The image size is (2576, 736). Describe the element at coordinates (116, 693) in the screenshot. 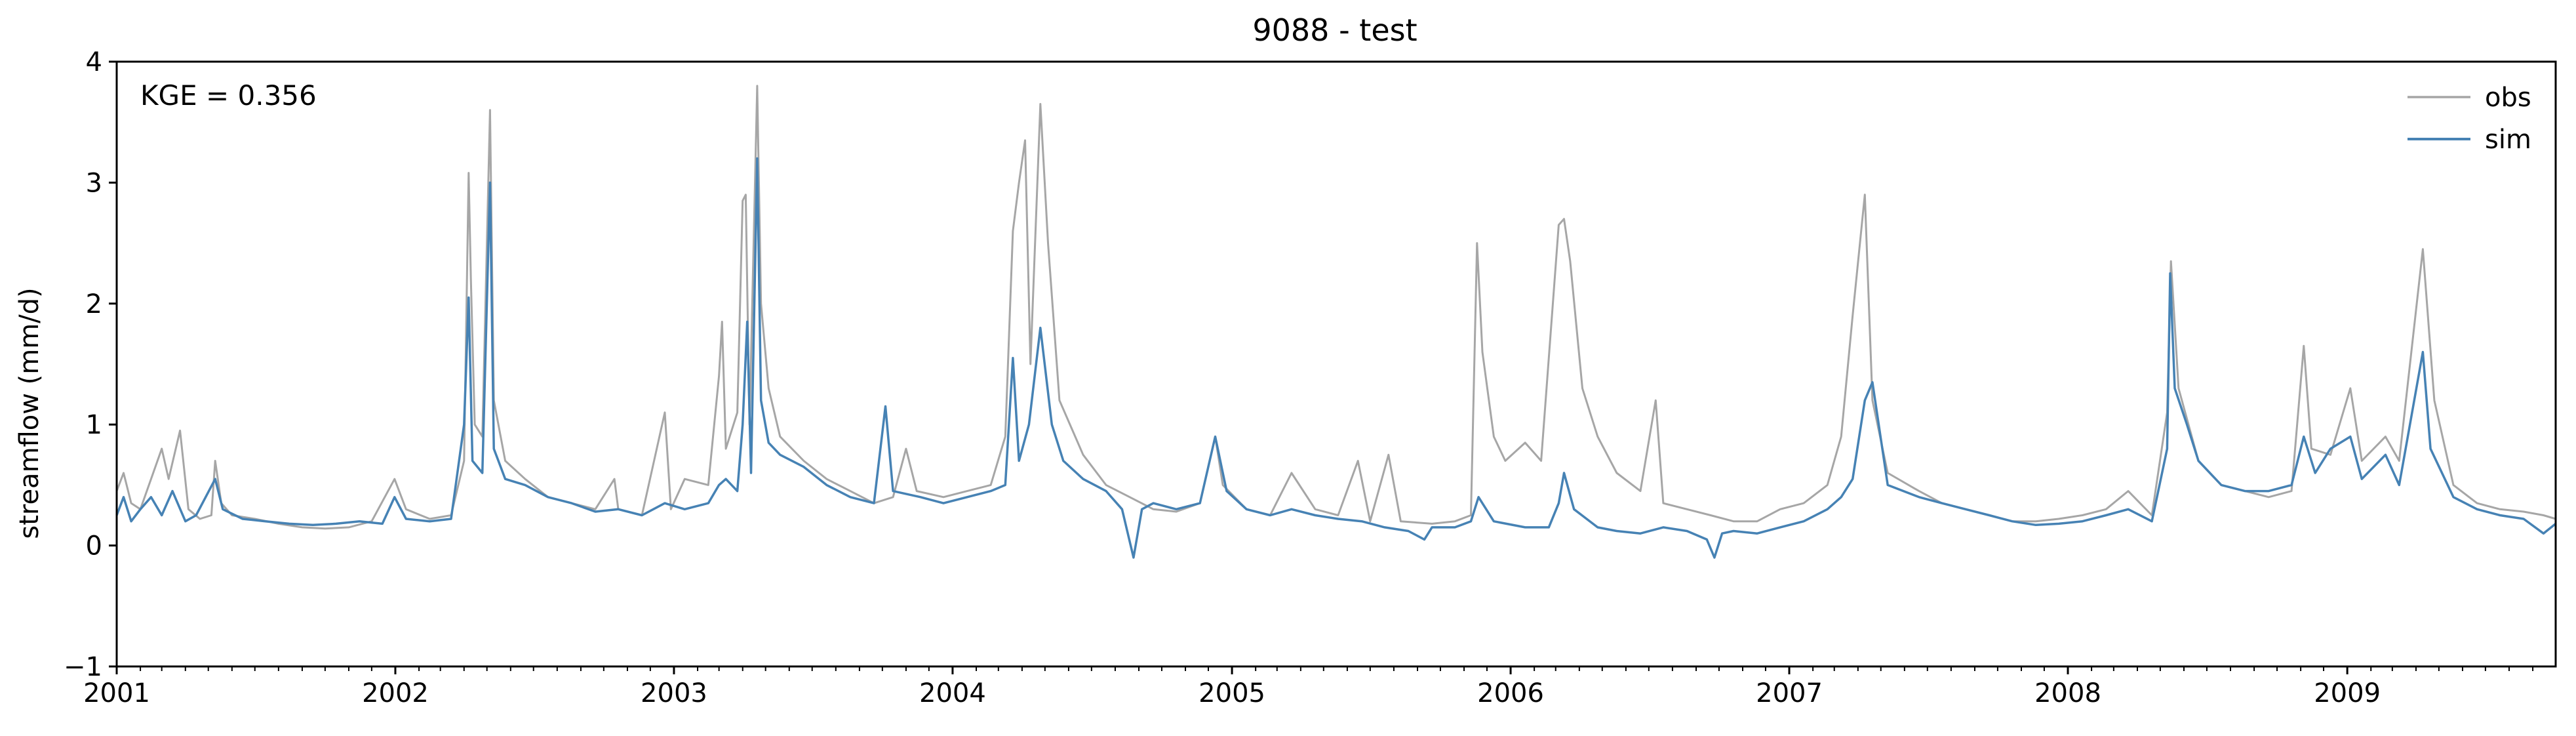

I see `x-tick-label: 2001` at that location.